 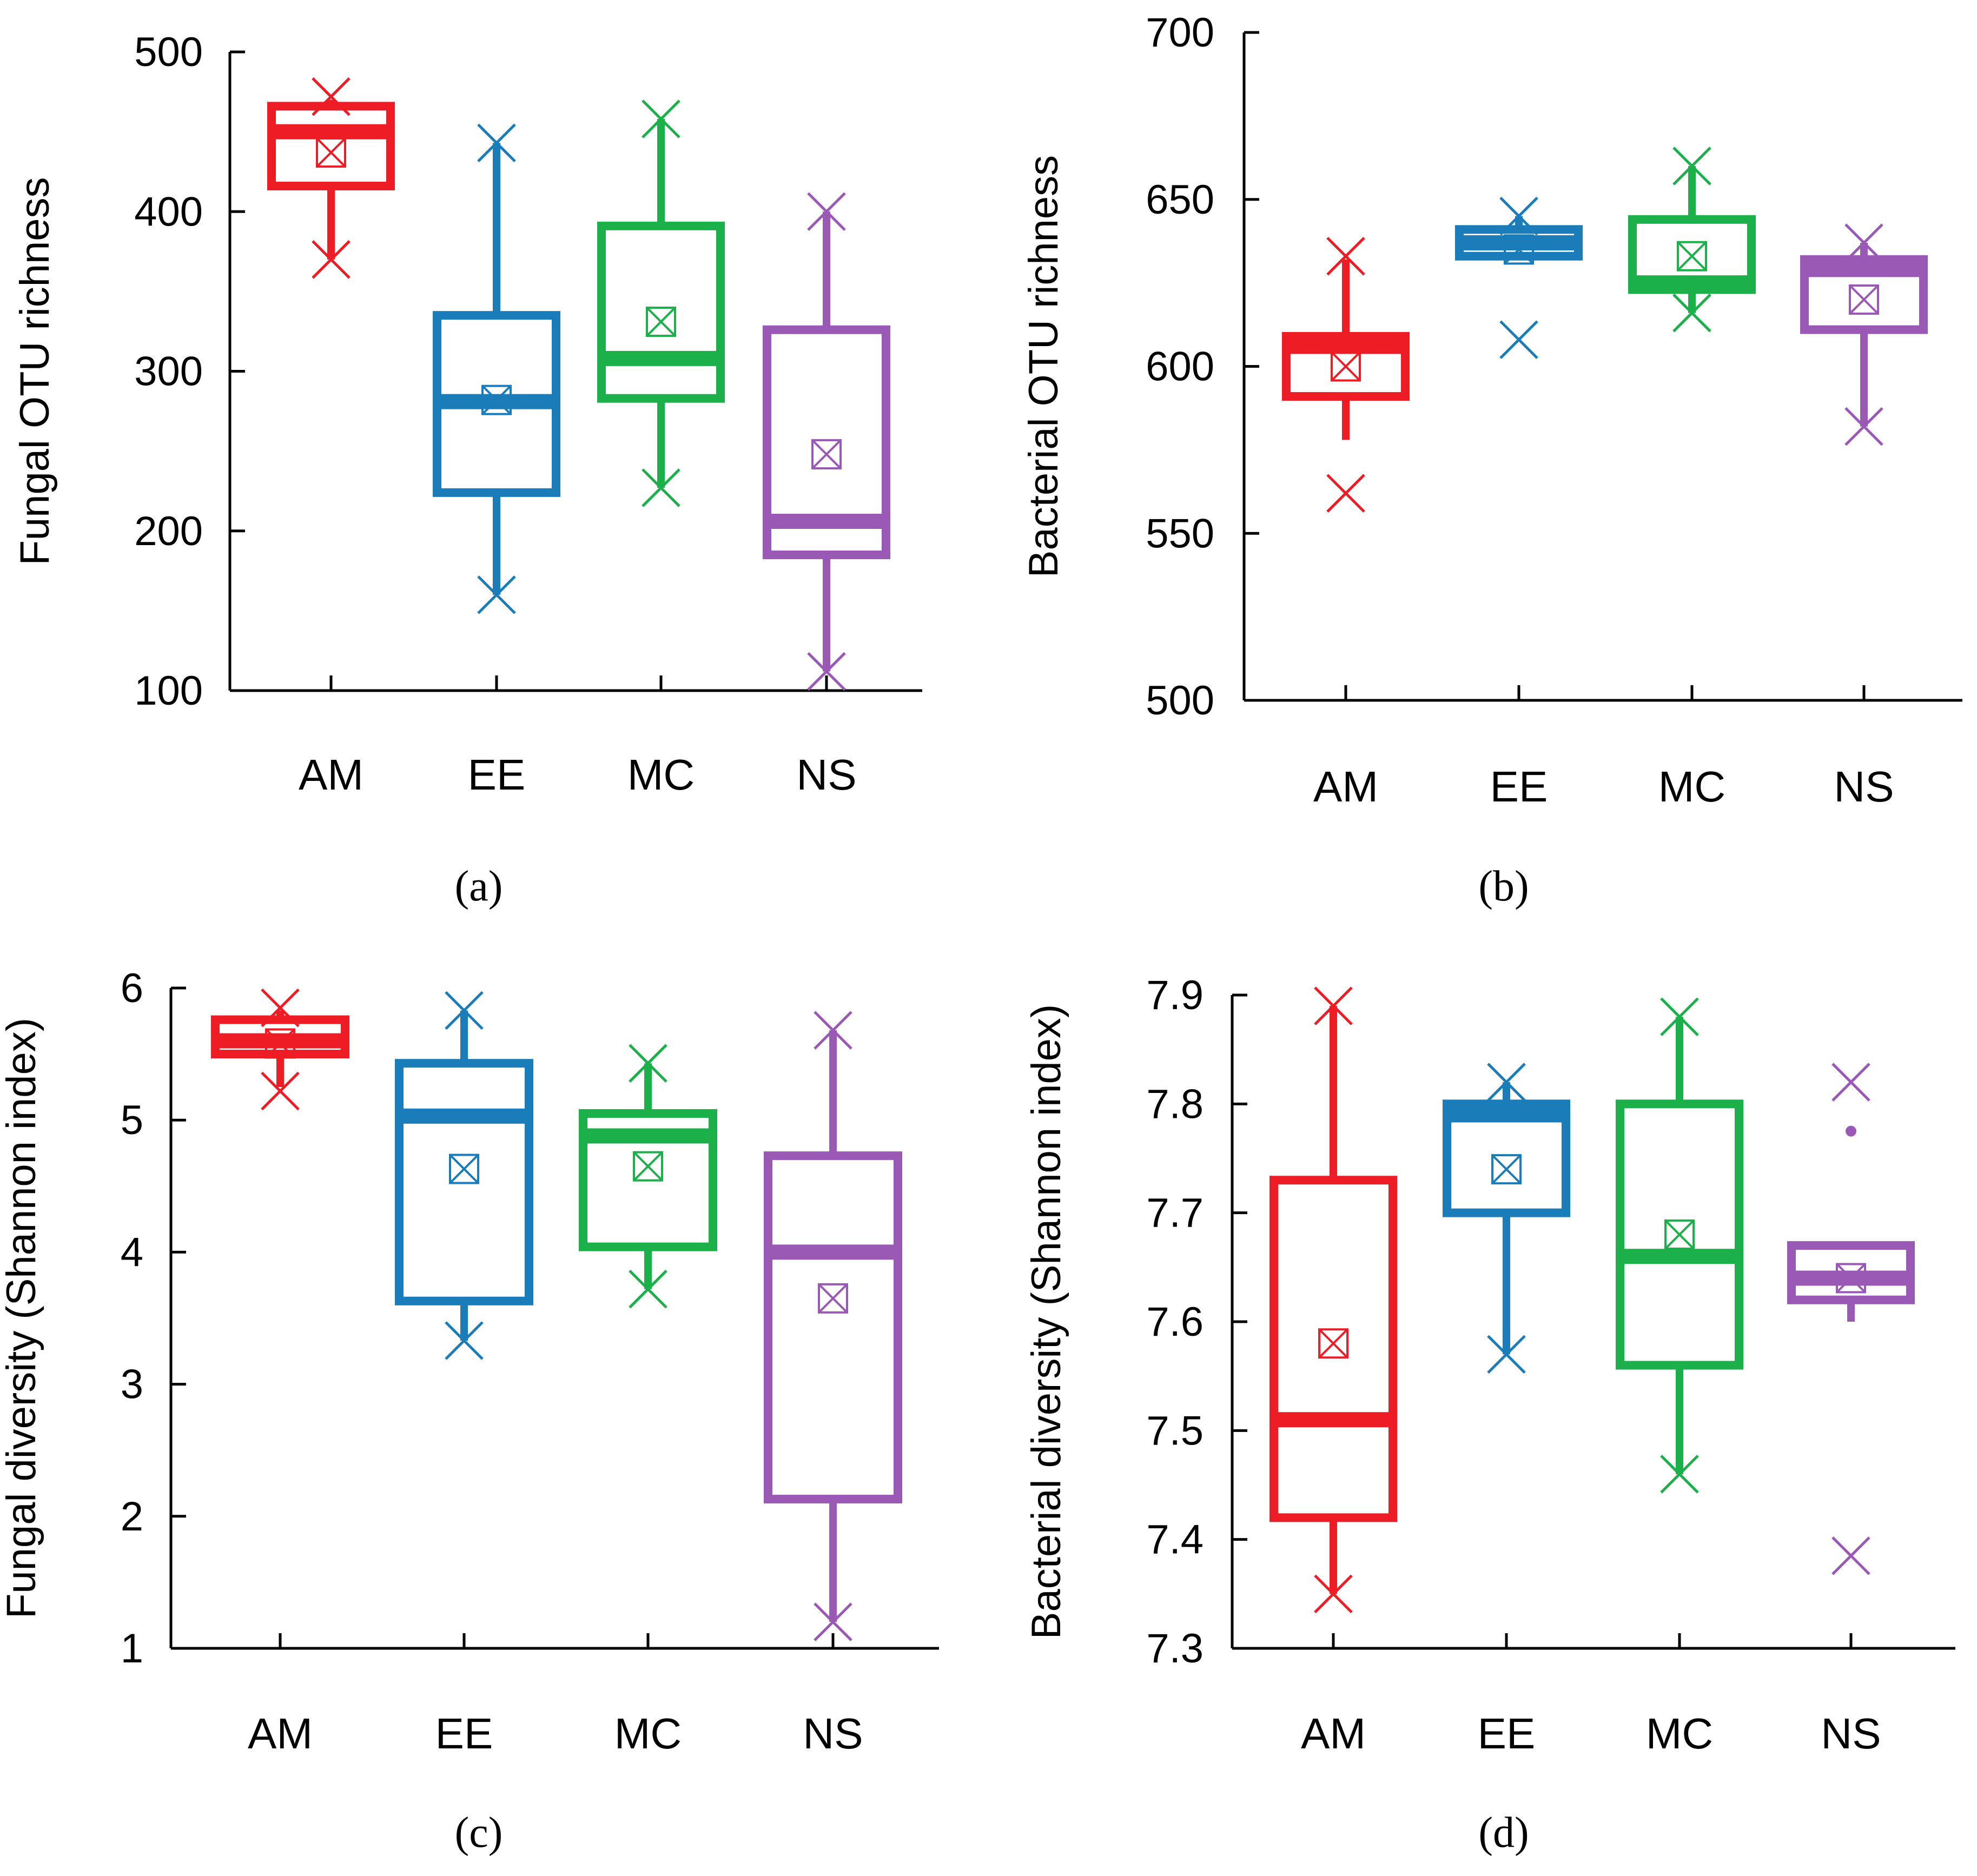 I want to click on x-category-label-ns: NS, so click(x=1851, y=1733).